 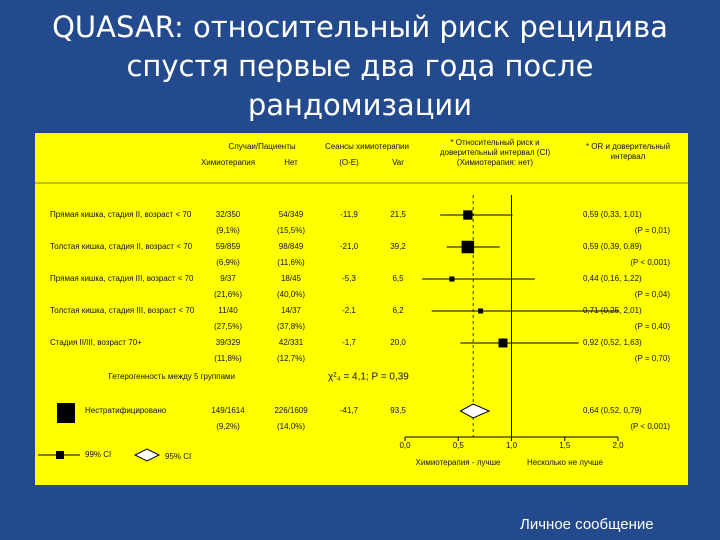 I want to click on cell: 39/329, so click(x=228, y=342).